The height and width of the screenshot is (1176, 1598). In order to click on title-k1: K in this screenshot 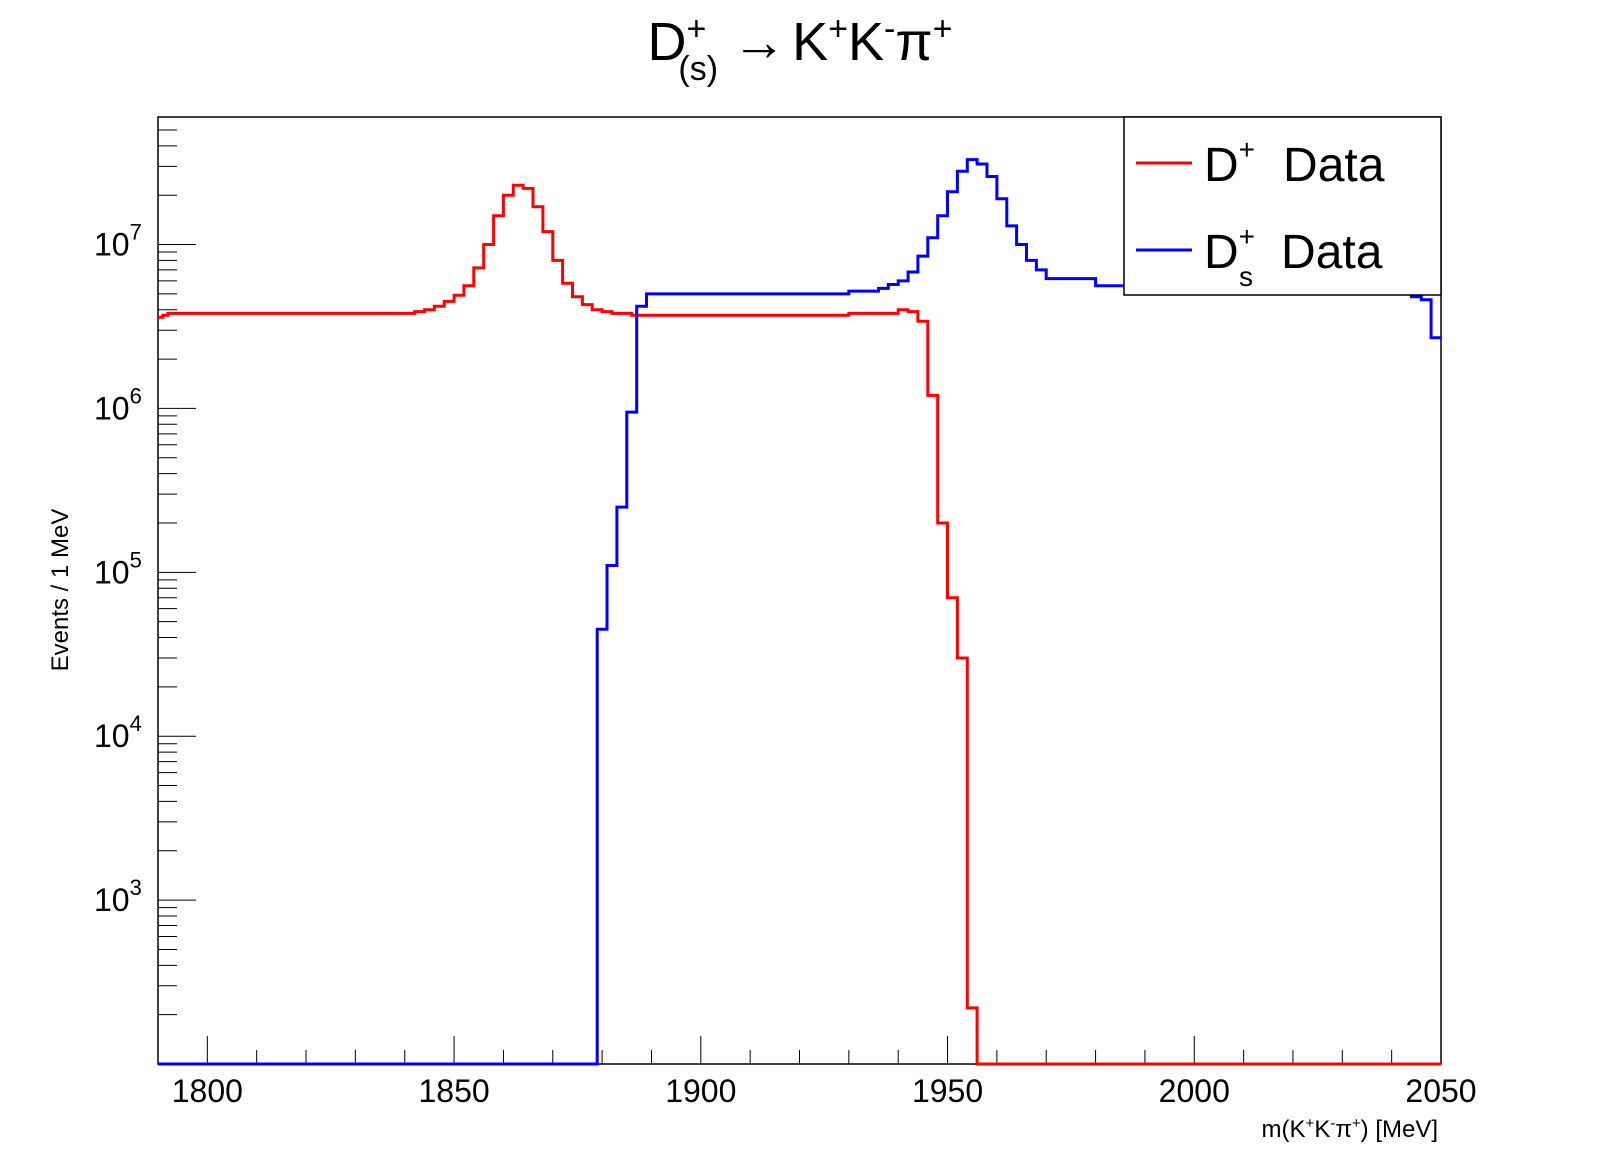, I will do `click(810, 42)`.